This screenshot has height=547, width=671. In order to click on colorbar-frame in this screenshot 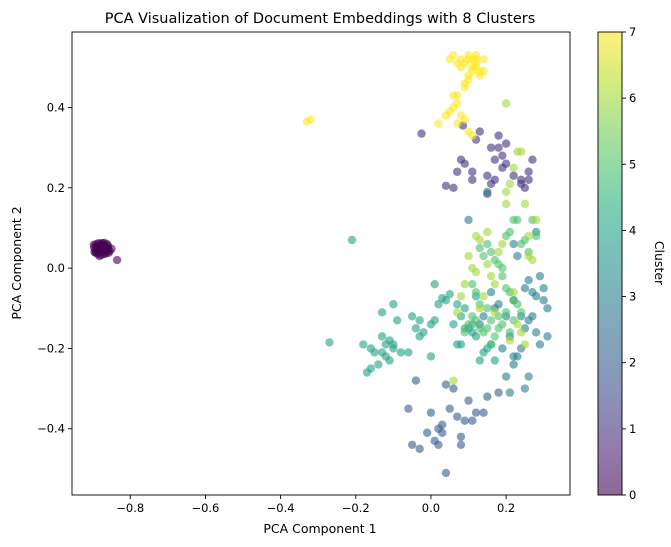, I will do `click(610, 263)`.